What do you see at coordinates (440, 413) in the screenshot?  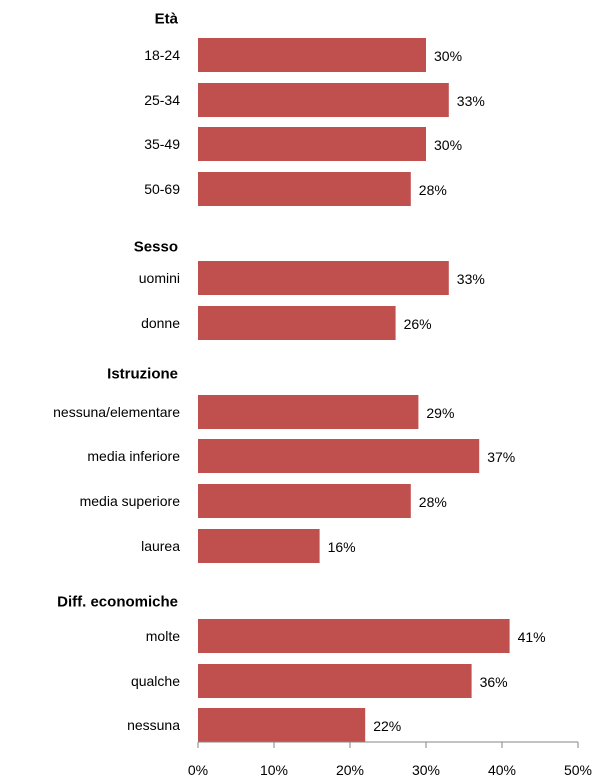 I see `value-label: 29%` at bounding box center [440, 413].